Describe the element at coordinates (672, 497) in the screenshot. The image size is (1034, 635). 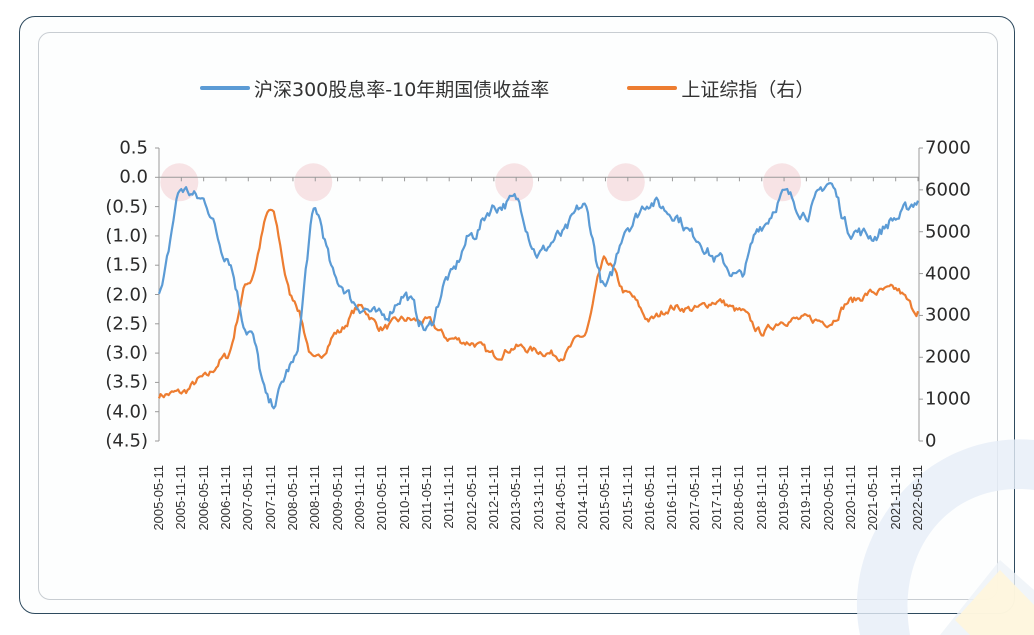
I see `x-tick-label: 2016-11-11` at that location.